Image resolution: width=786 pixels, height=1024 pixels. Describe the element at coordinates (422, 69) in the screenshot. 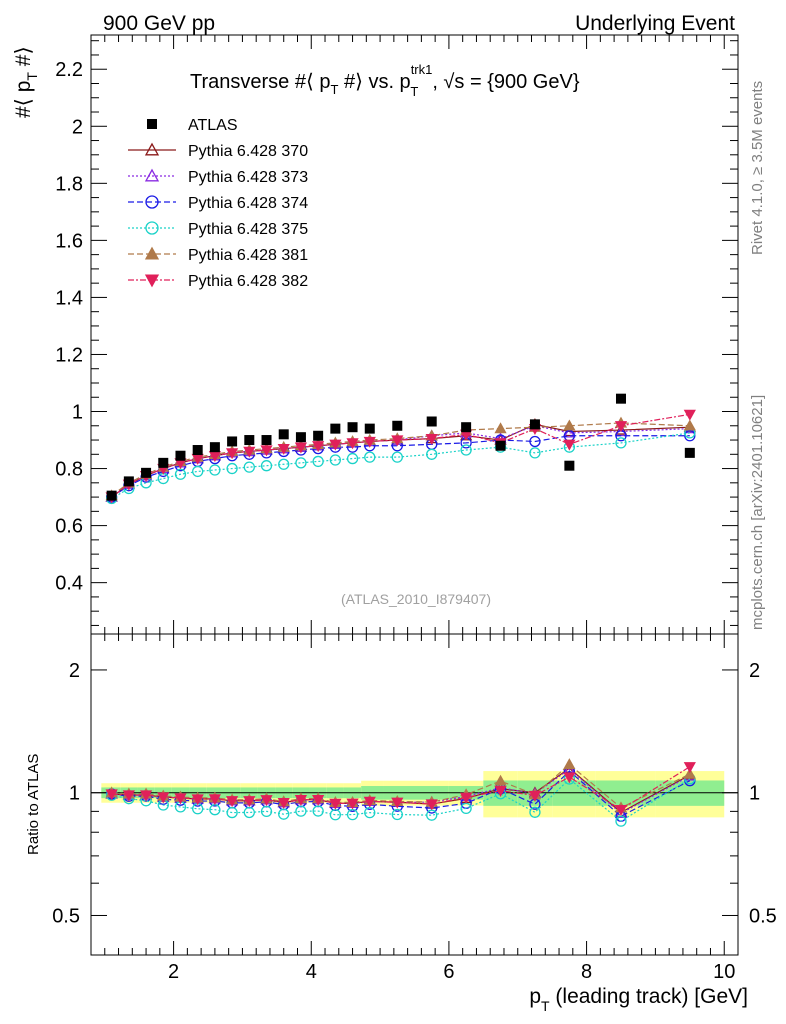

I see `title-sup: trk1` at that location.